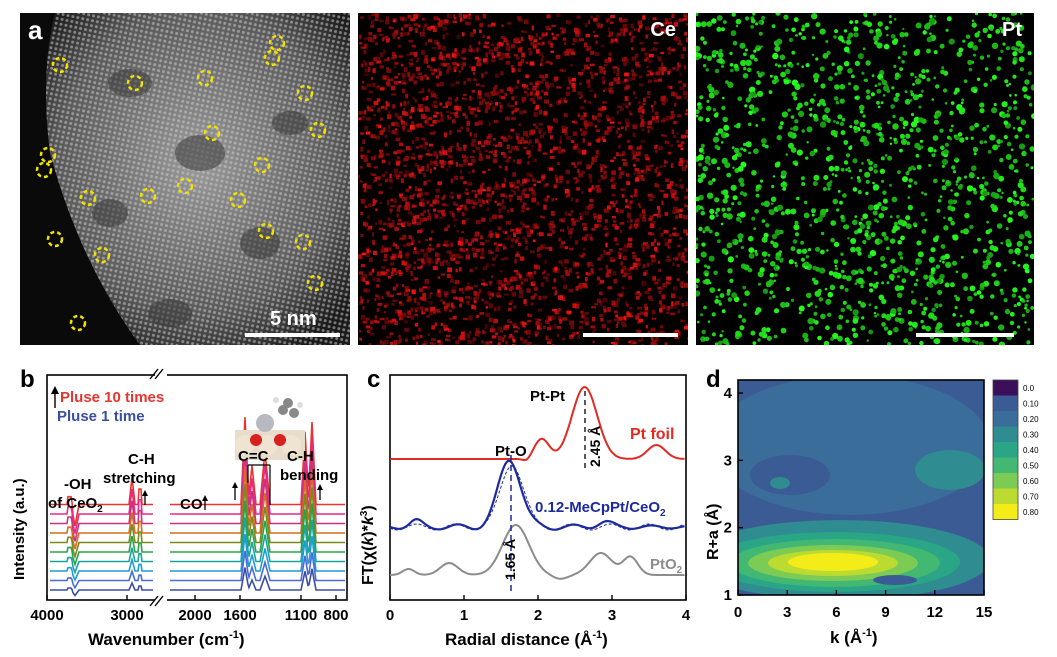 This screenshot has width=1057, height=657. I want to click on exafs-ylabel: FT(χ(k)*k3), so click(368, 545).